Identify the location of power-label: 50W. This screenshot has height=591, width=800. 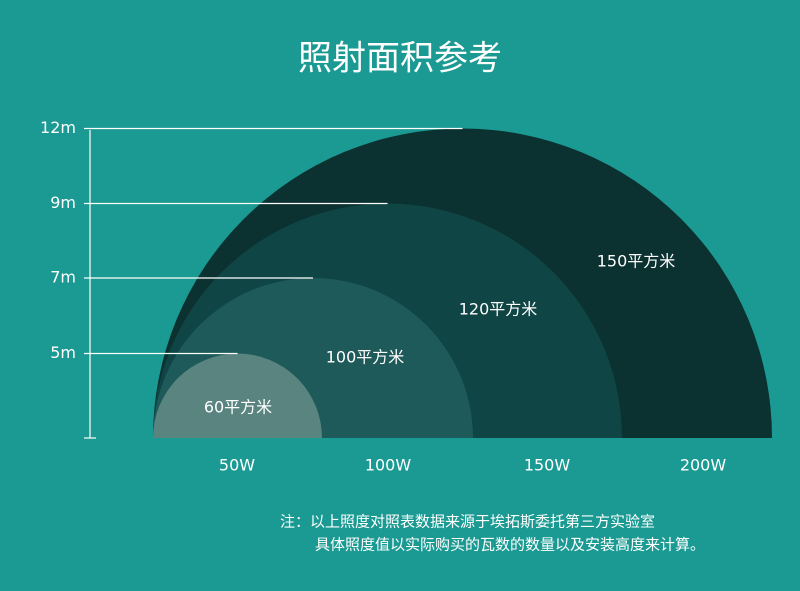
(237, 465).